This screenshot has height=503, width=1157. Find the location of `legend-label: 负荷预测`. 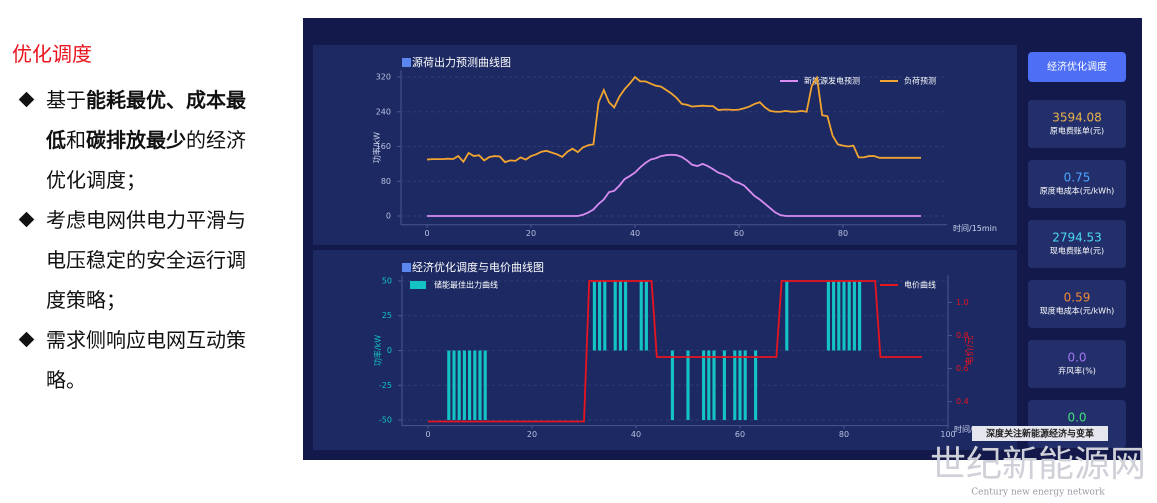

legend-label: 负荷预测 is located at coordinates (920, 81).